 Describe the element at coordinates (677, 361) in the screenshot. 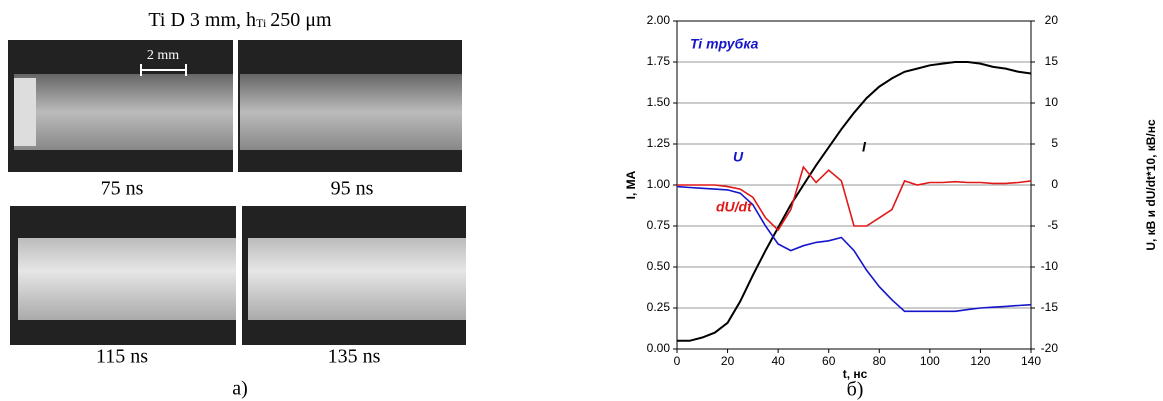

I see `x-tick-label: 0` at that location.